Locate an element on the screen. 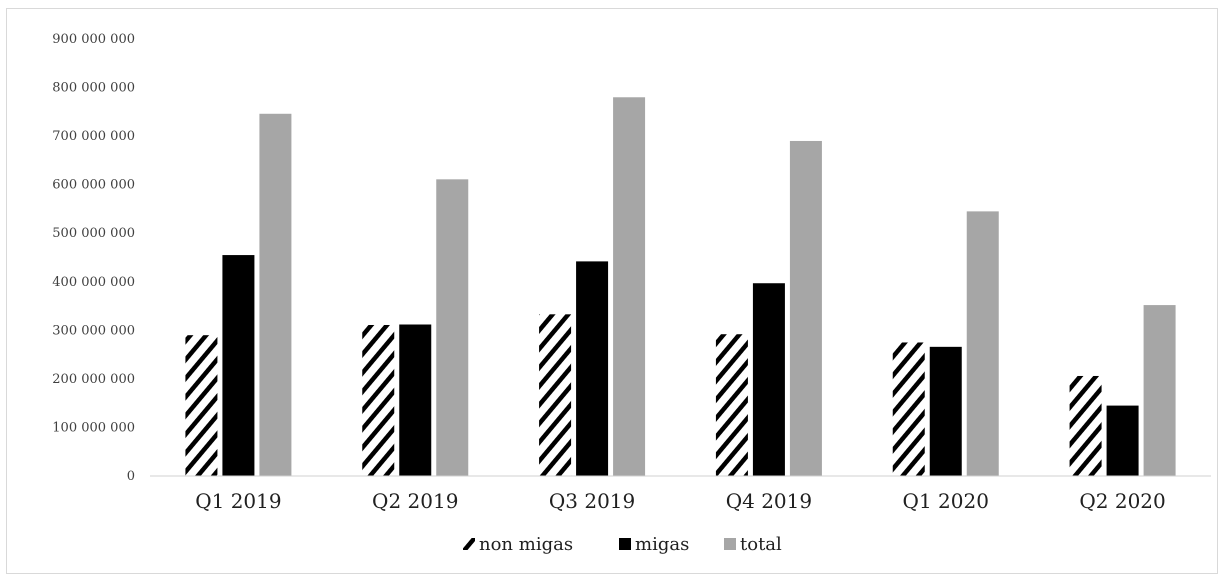 This screenshot has width=1227, height=580. bar-total-Q2-2019 is located at coordinates (452, 327).